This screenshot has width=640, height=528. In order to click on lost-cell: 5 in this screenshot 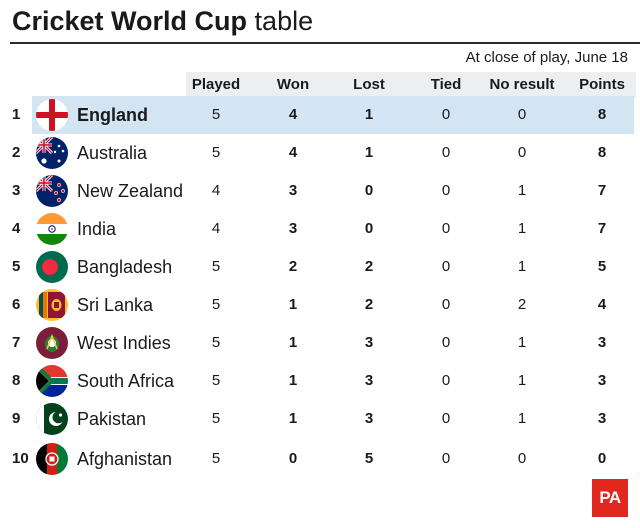, I will do `click(369, 458)`.